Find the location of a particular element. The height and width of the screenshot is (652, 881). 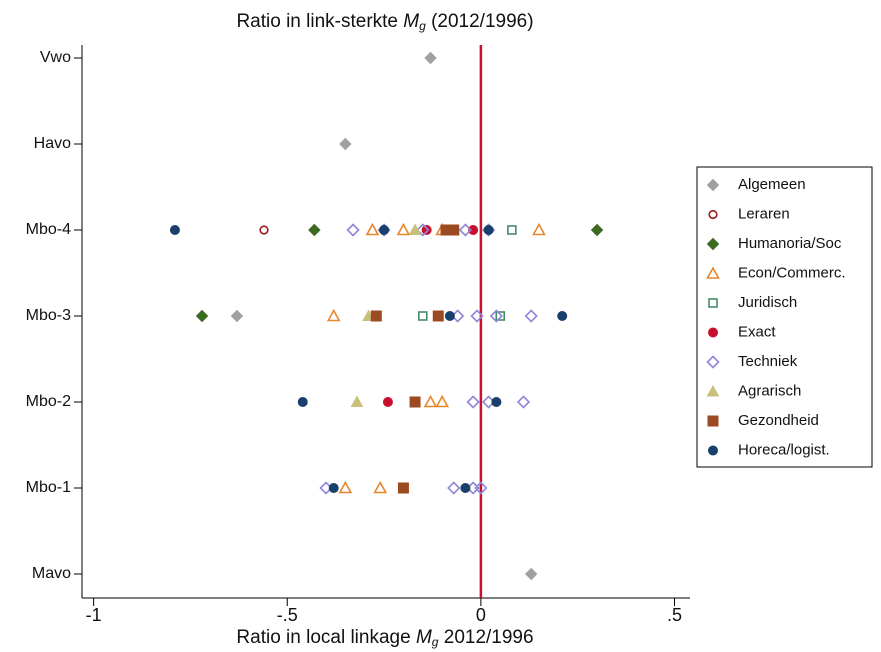

legend-label: Horeca/logist. is located at coordinates (784, 449).